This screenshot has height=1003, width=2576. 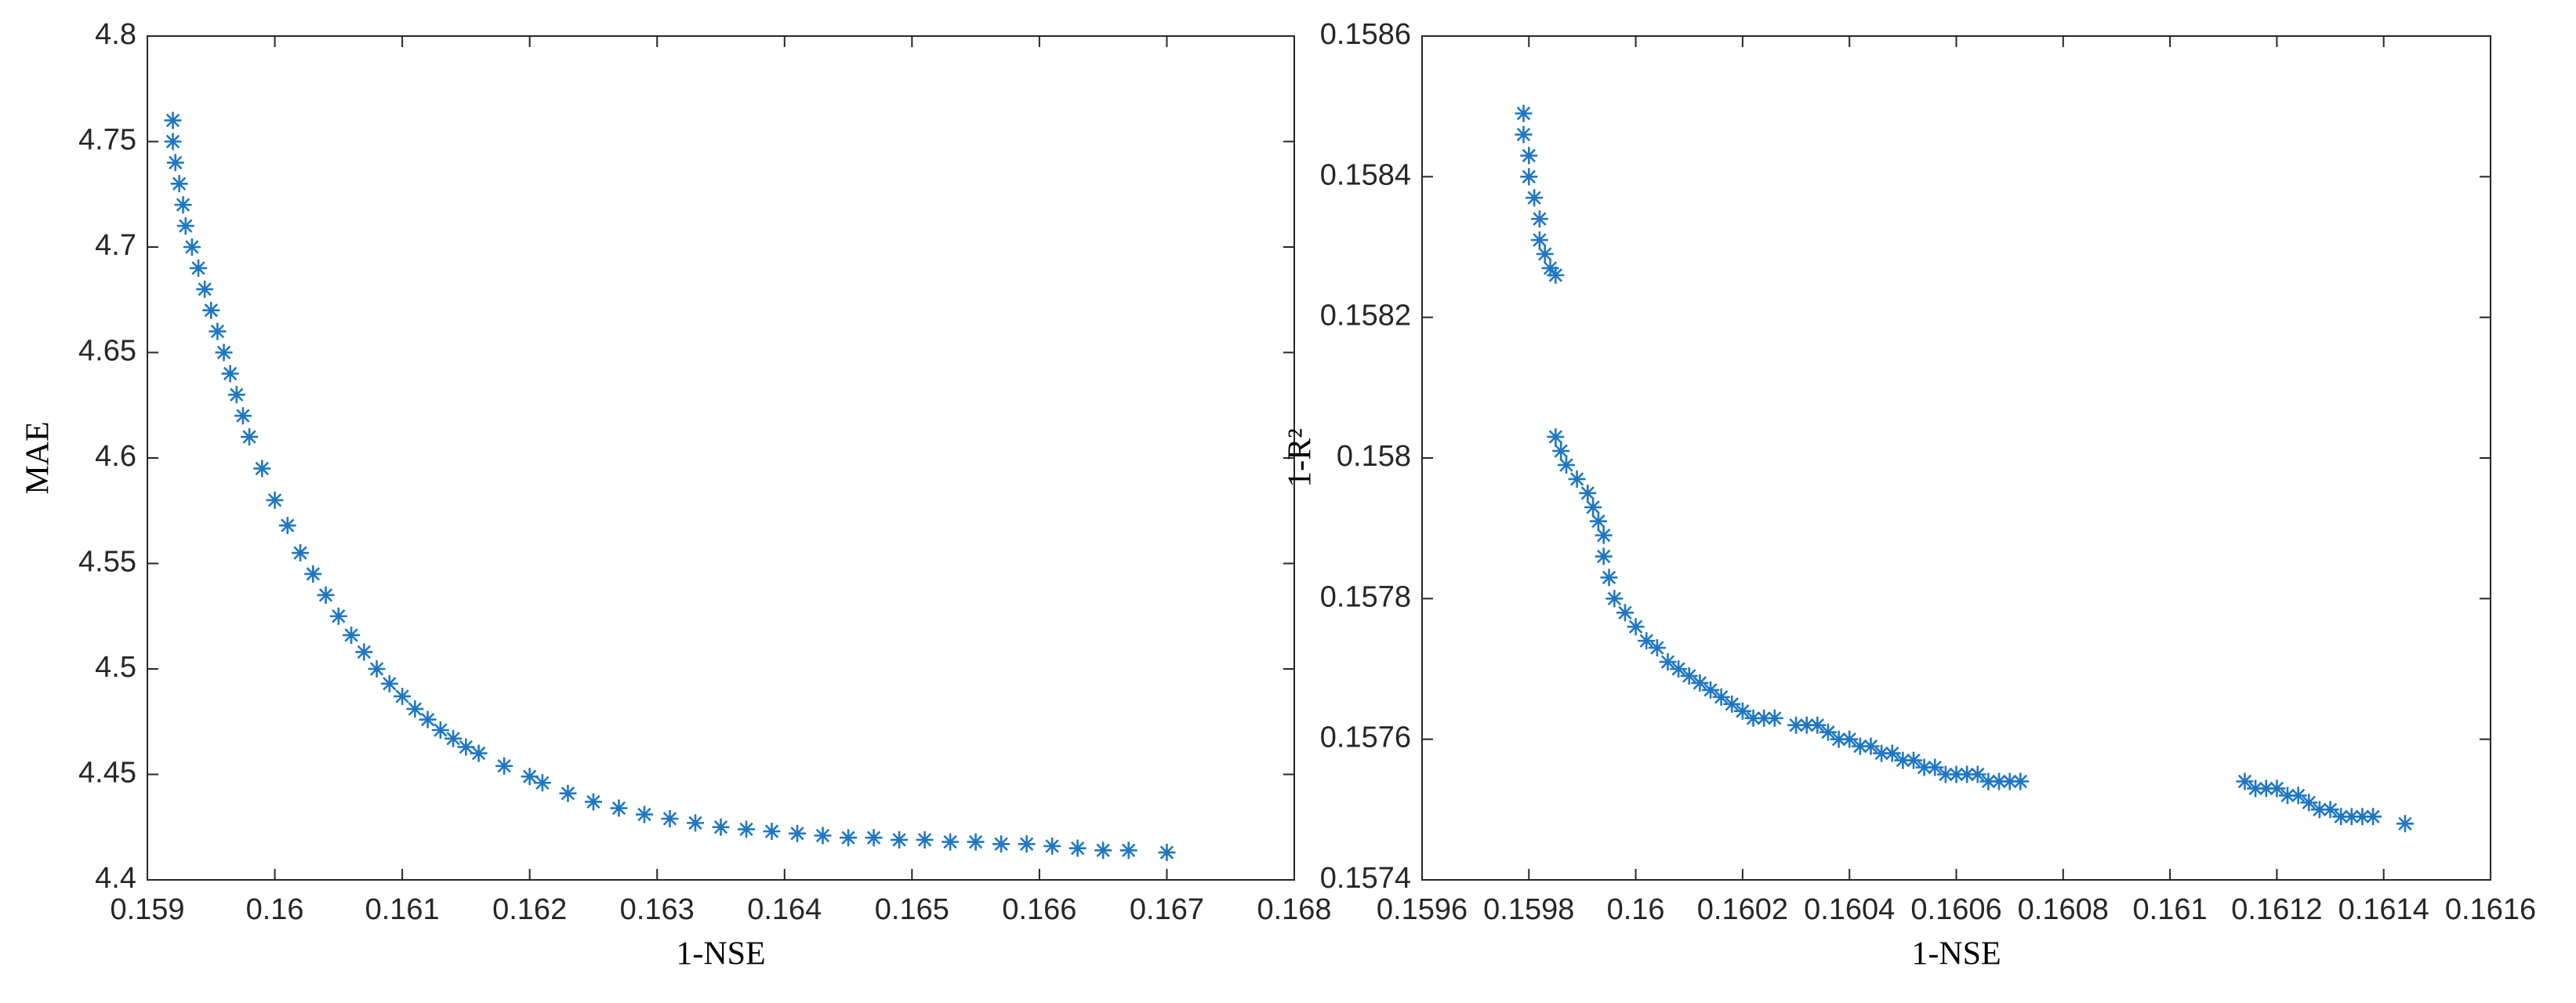 What do you see at coordinates (115, 878) in the screenshot?
I see `y-tick-label: 4.4` at bounding box center [115, 878].